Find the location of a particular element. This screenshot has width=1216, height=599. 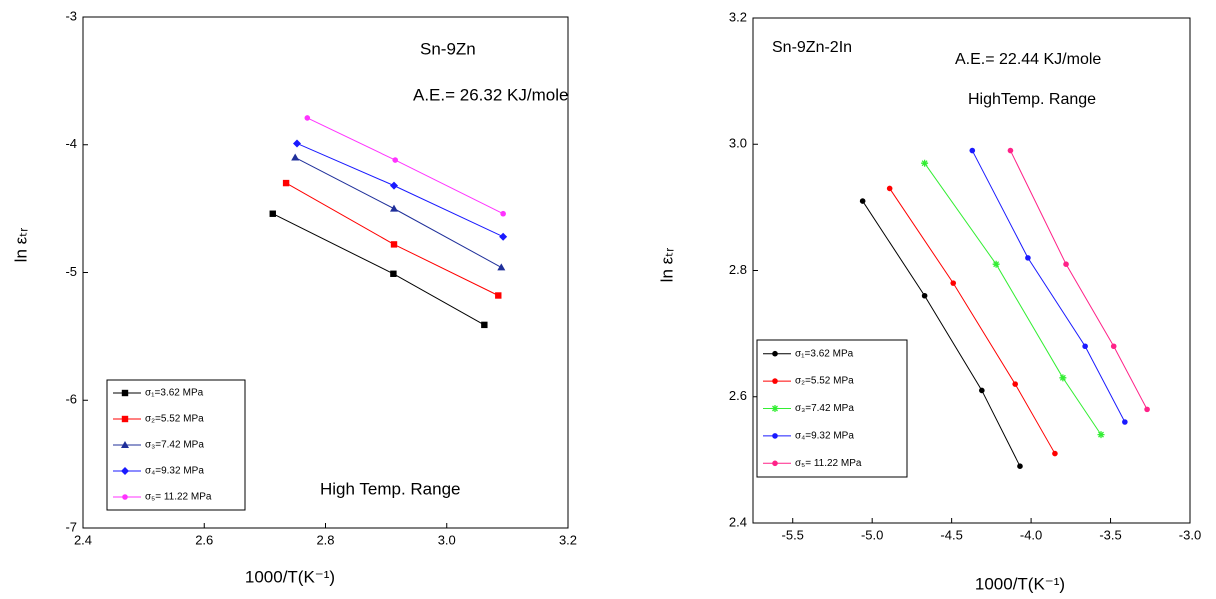

x-tick-label: -3.5 is located at coordinates (1110, 534).